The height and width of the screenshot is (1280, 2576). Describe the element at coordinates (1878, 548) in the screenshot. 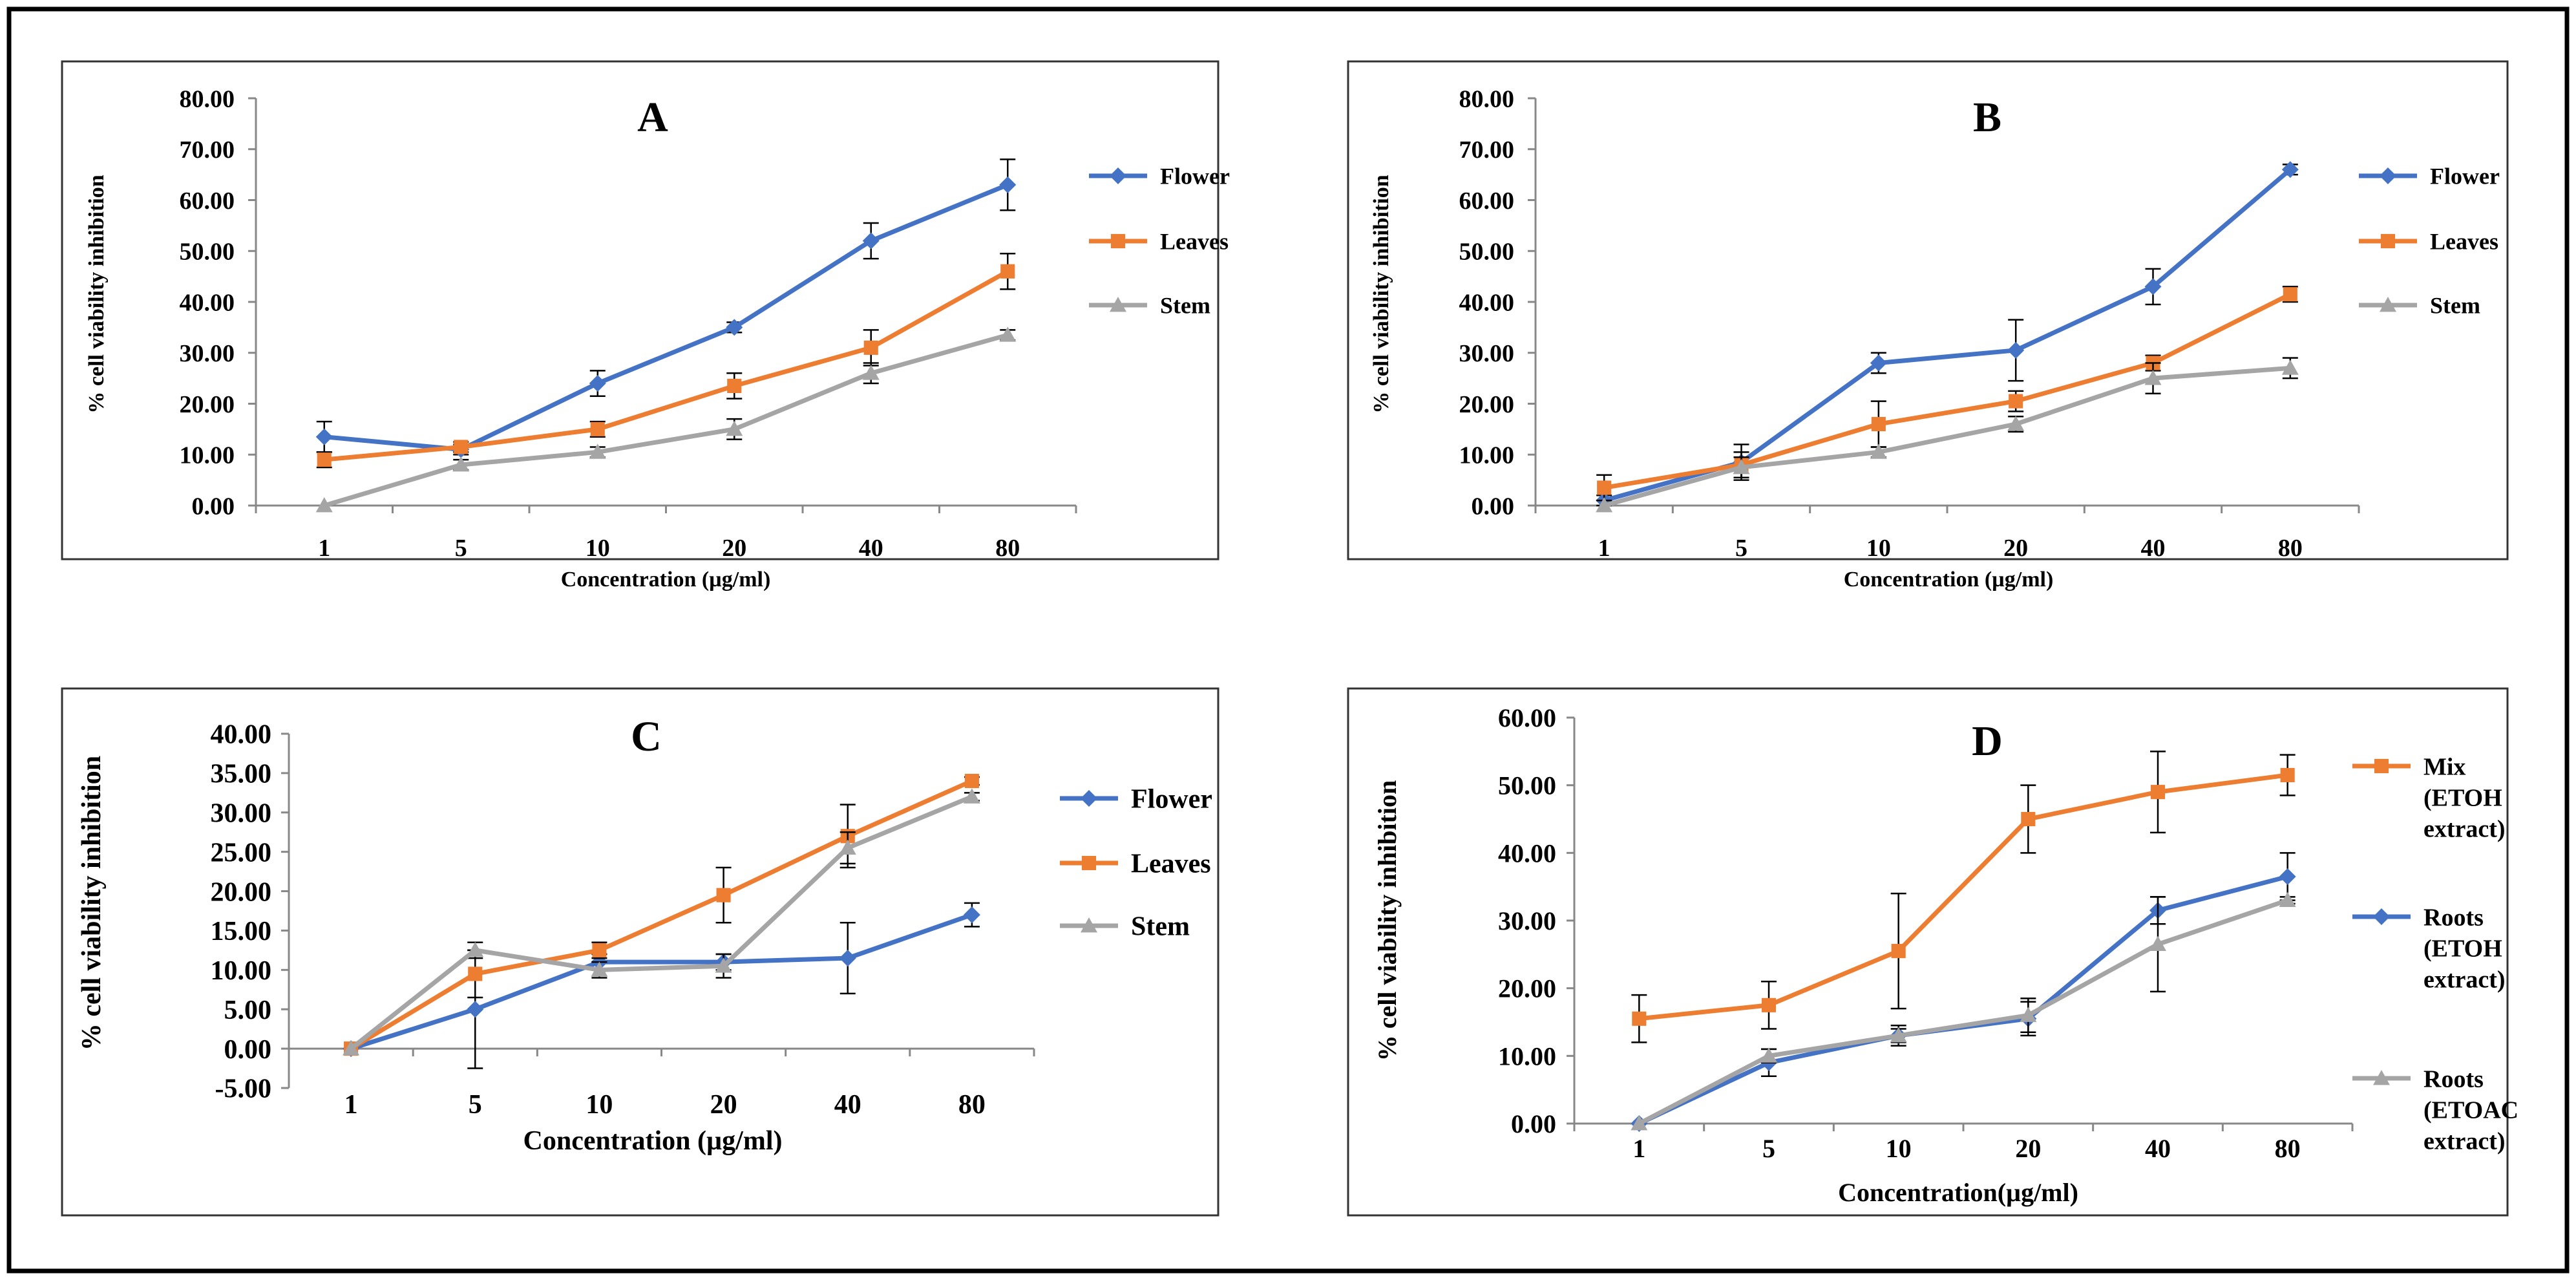

I see `x-tick-label: 10` at that location.